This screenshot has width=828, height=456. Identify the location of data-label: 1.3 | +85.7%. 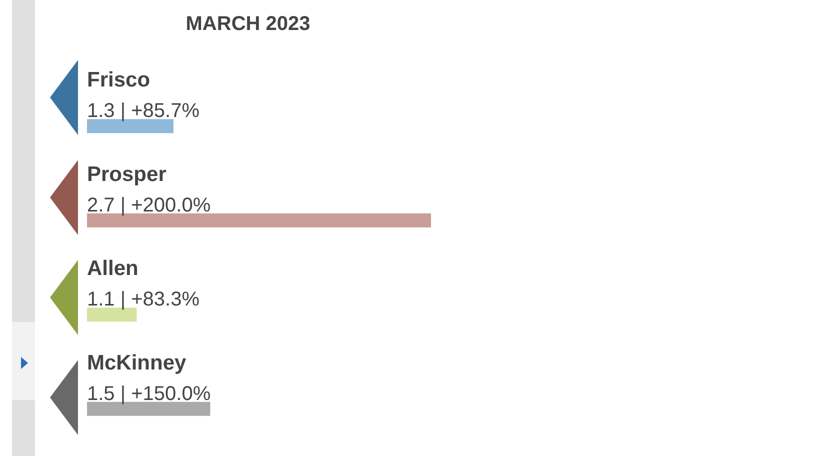
(143, 111).